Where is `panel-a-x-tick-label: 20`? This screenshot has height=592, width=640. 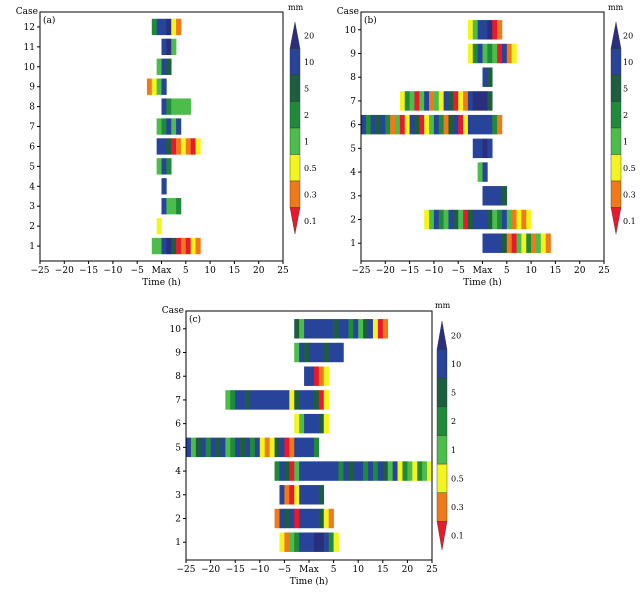 panel-a-x-tick-label: 20 is located at coordinates (259, 271).